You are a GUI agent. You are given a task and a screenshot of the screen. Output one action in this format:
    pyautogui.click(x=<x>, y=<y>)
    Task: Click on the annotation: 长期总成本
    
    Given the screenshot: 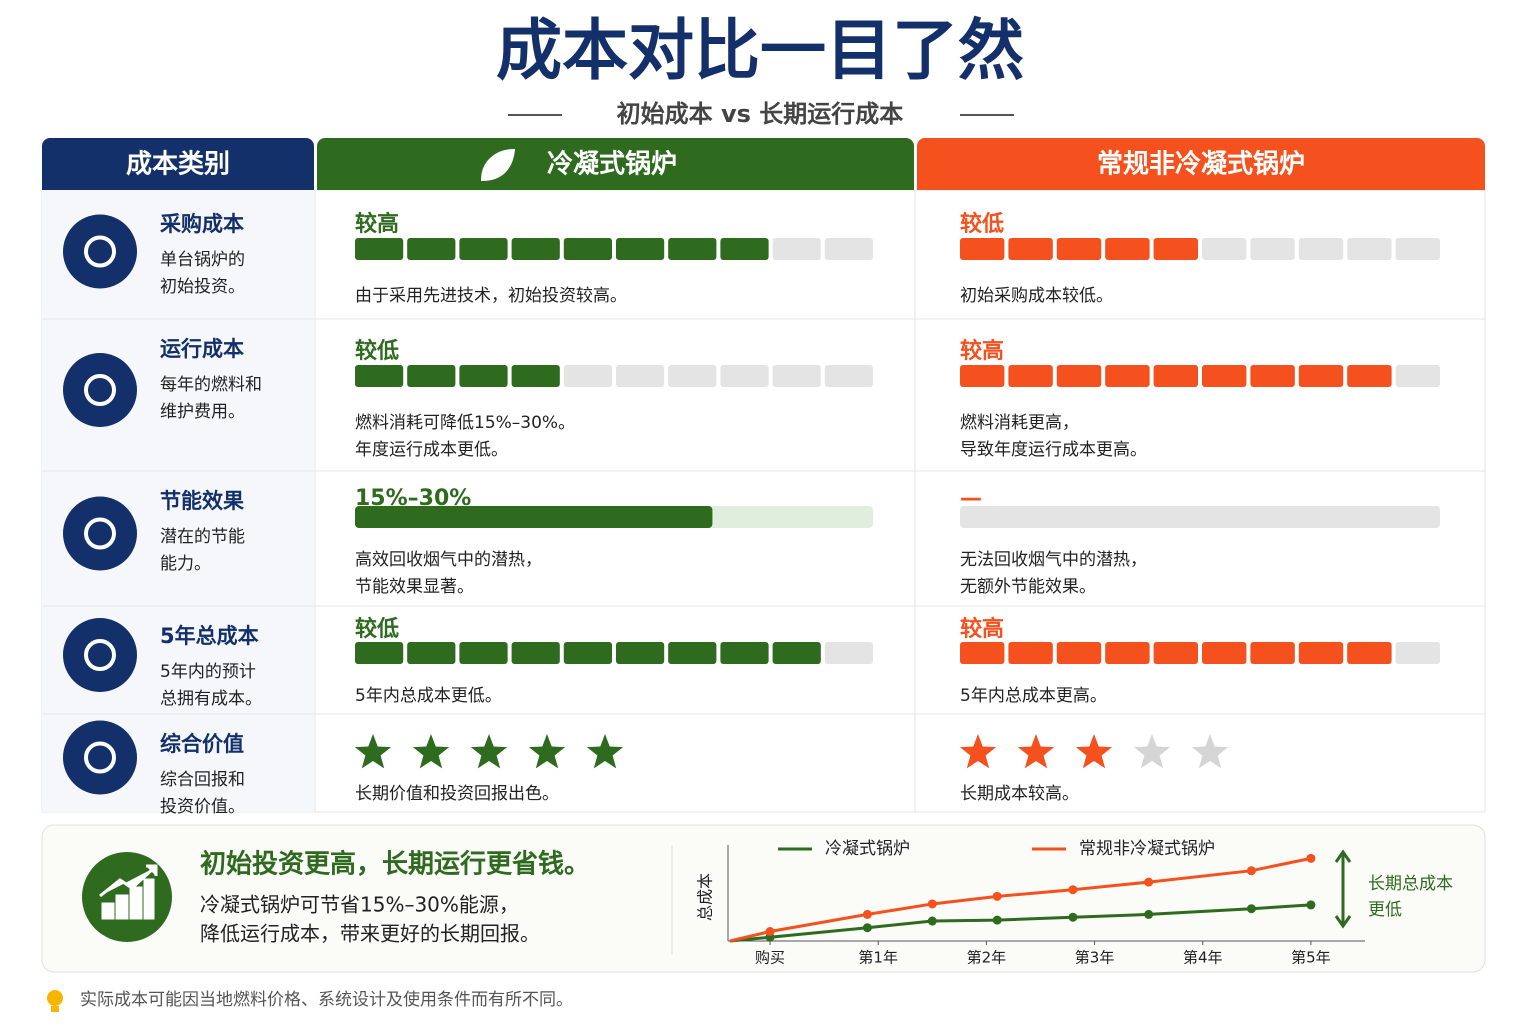 What is the action you would take?
    pyautogui.click(x=1410, y=884)
    